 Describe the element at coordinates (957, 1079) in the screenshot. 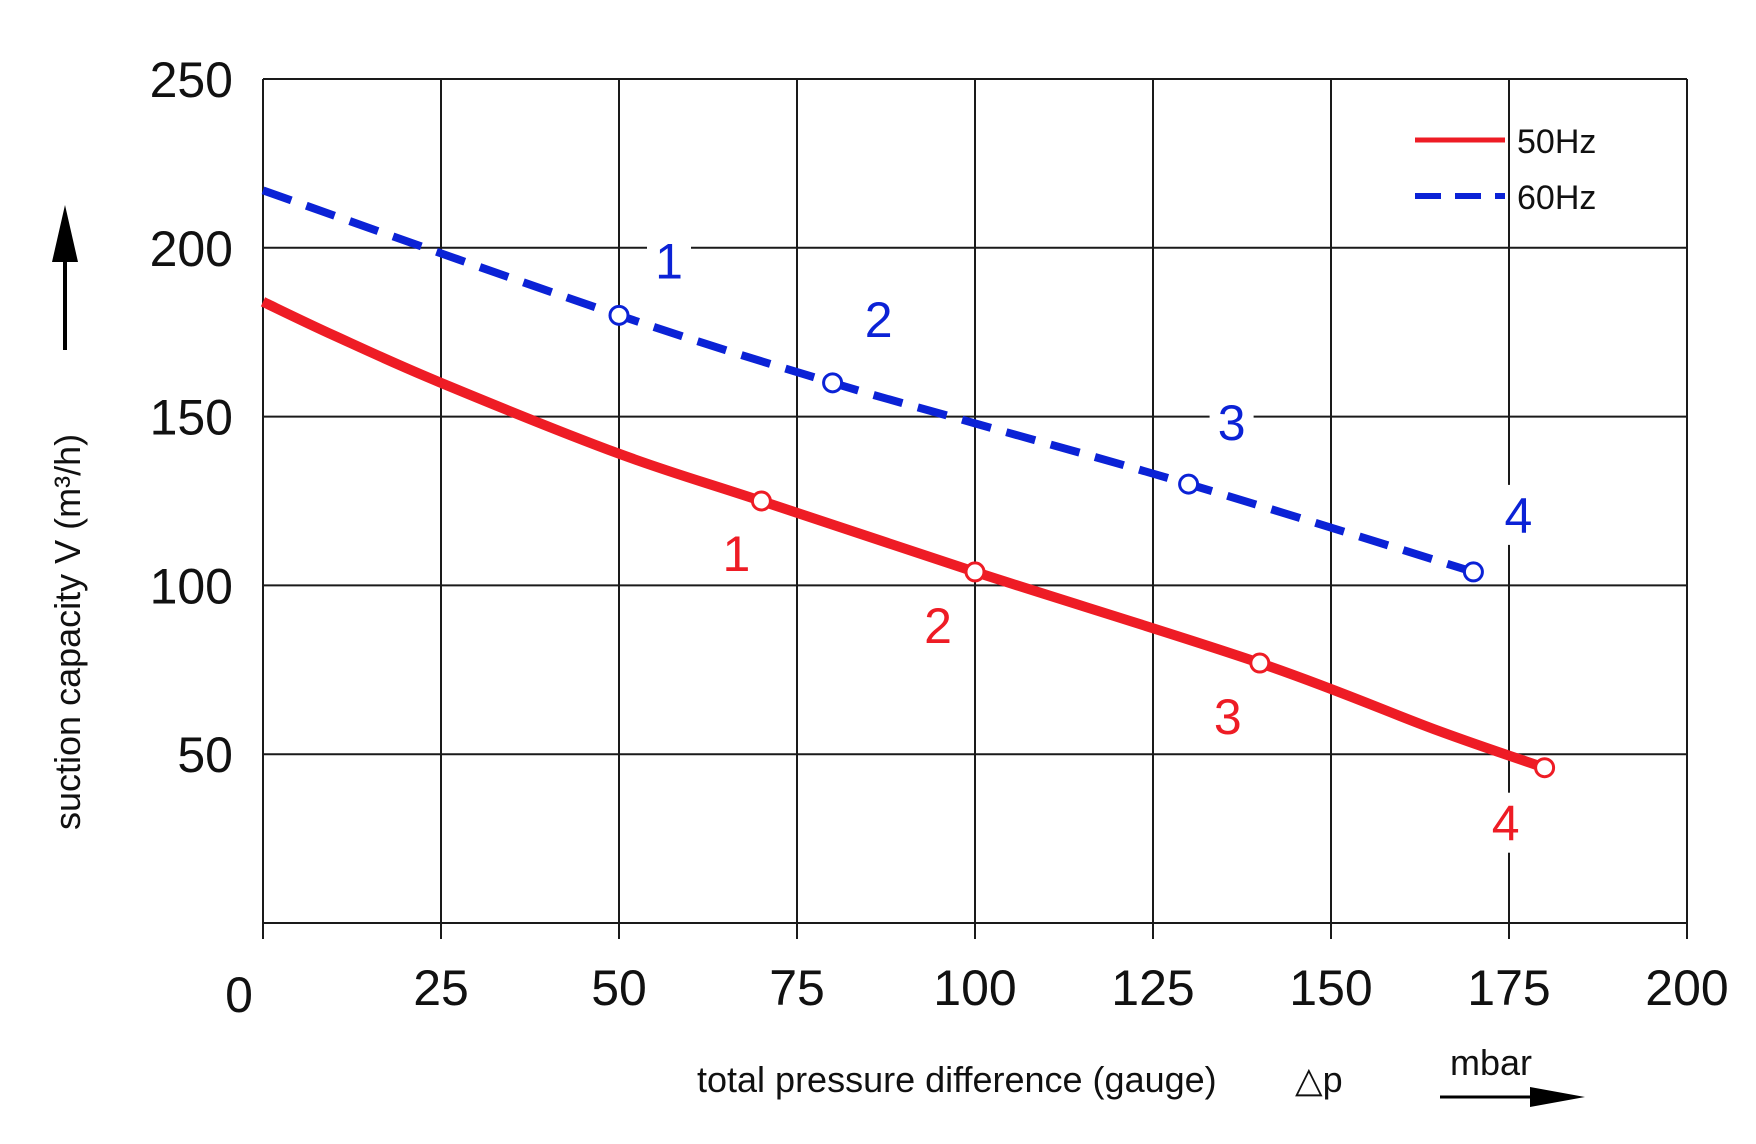

I see `x-axis-title: total pressure difference (gauge)` at that location.